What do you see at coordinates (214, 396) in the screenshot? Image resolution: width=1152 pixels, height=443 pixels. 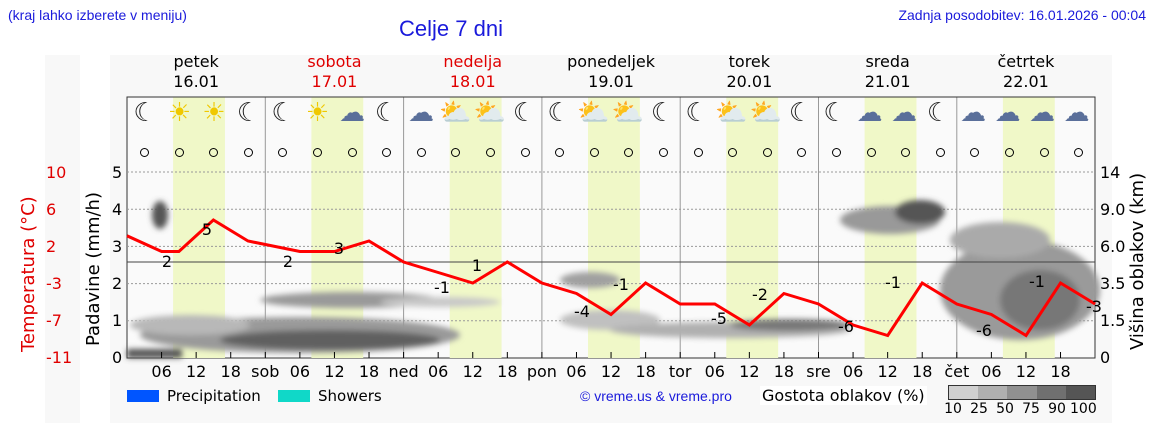 I see `legend-precipitation-label: Precipitation` at bounding box center [214, 396].